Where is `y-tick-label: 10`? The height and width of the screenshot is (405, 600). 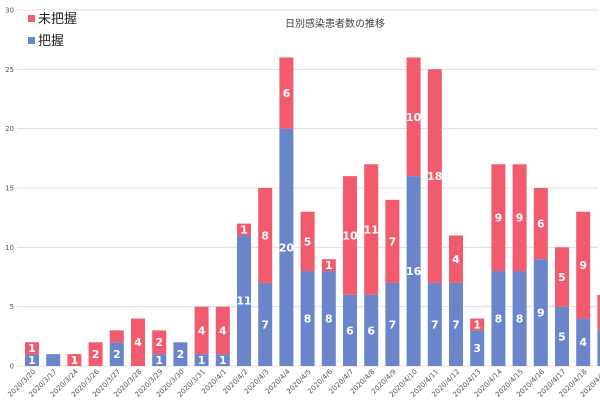 y-tick-label: 10 is located at coordinates (9, 248).